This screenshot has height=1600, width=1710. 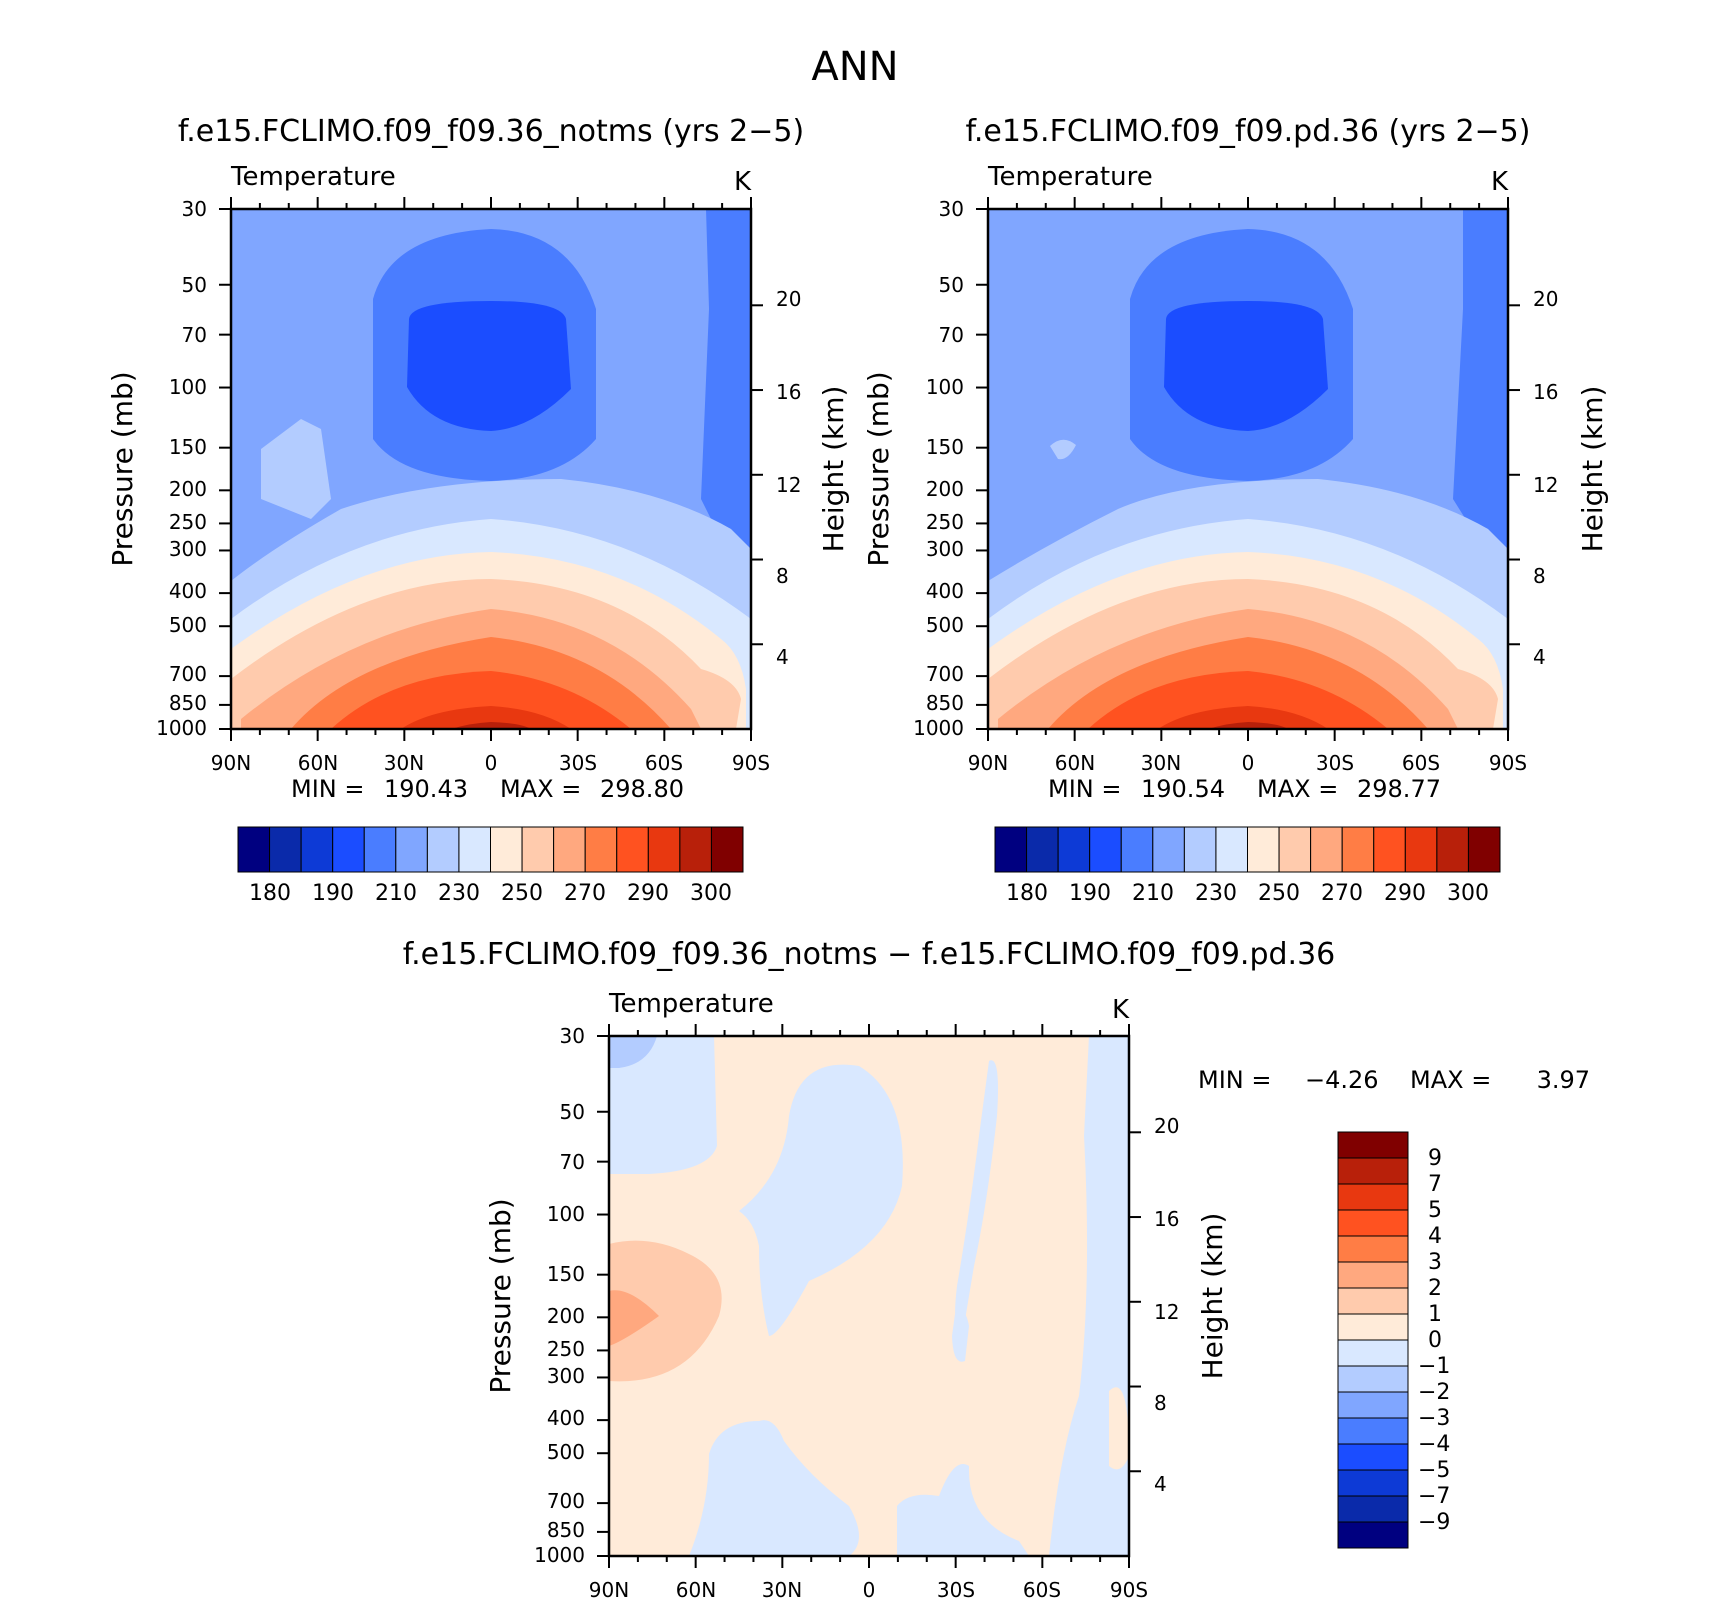 I want to click on min-label: MIN =, so click(x=1234, y=1080).